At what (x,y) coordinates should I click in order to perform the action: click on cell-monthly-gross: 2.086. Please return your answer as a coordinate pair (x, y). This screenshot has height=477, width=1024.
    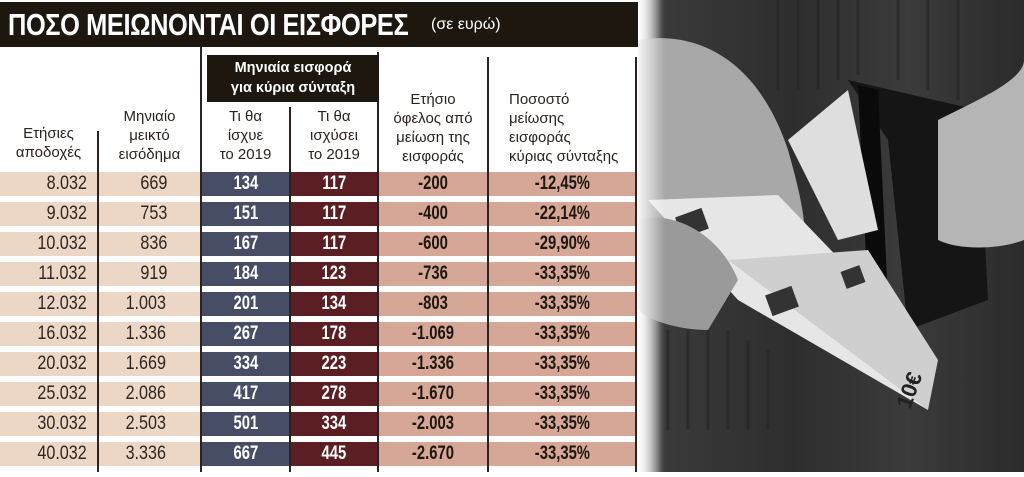
    Looking at the image, I should click on (149, 394).